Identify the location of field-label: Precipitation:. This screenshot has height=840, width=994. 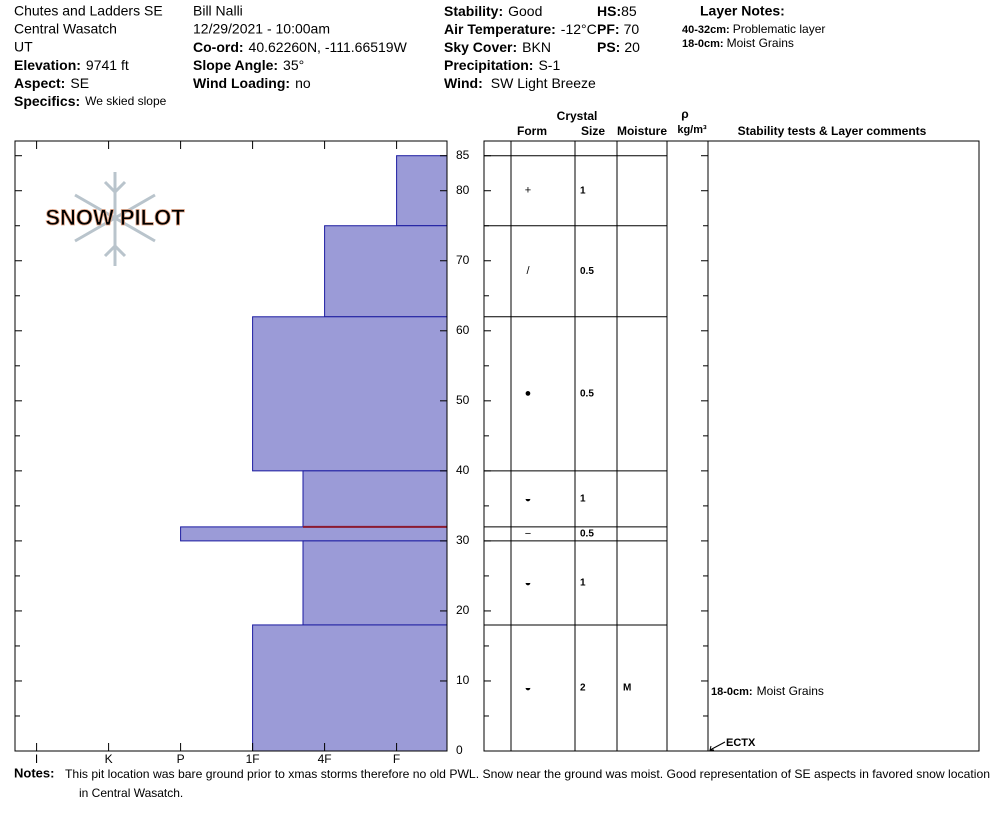
(488, 65).